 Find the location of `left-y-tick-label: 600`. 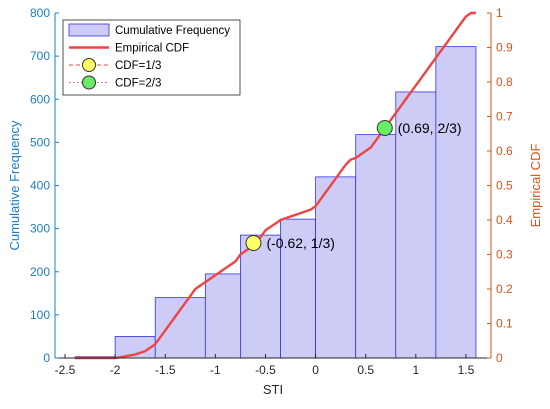

left-y-tick-label: 600 is located at coordinates (40, 99).